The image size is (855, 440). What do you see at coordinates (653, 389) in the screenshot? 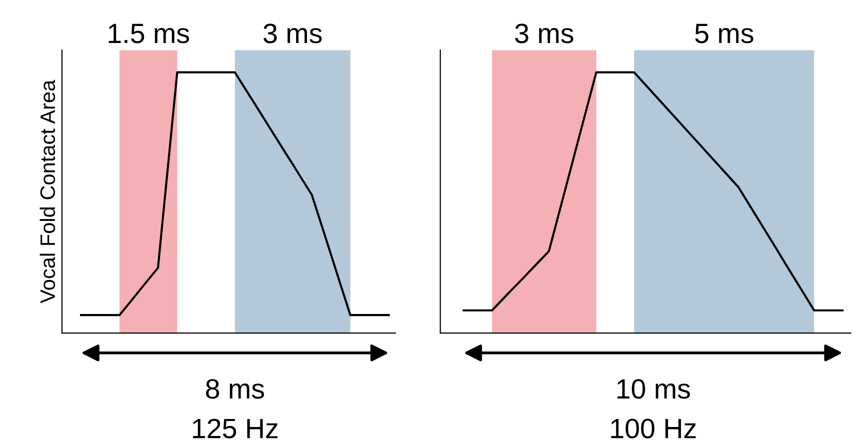
I see `text: 10 ms` at bounding box center [653, 389].